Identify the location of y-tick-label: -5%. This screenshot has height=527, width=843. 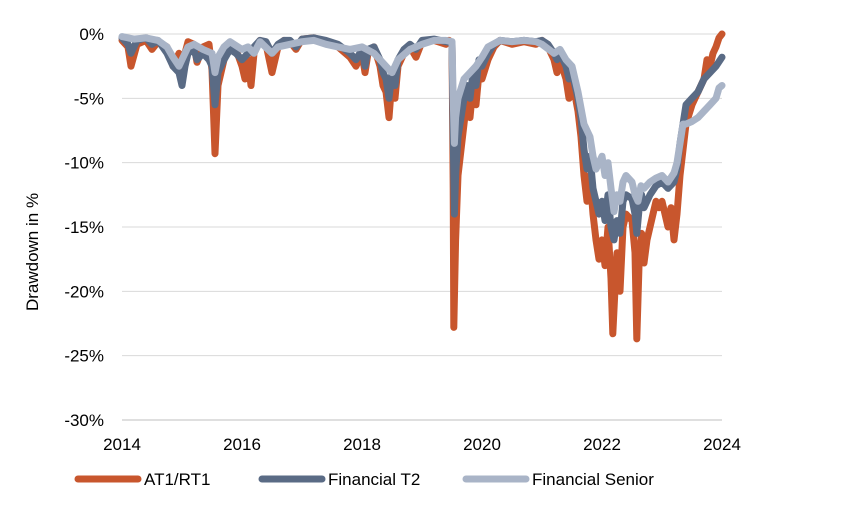
(89, 98).